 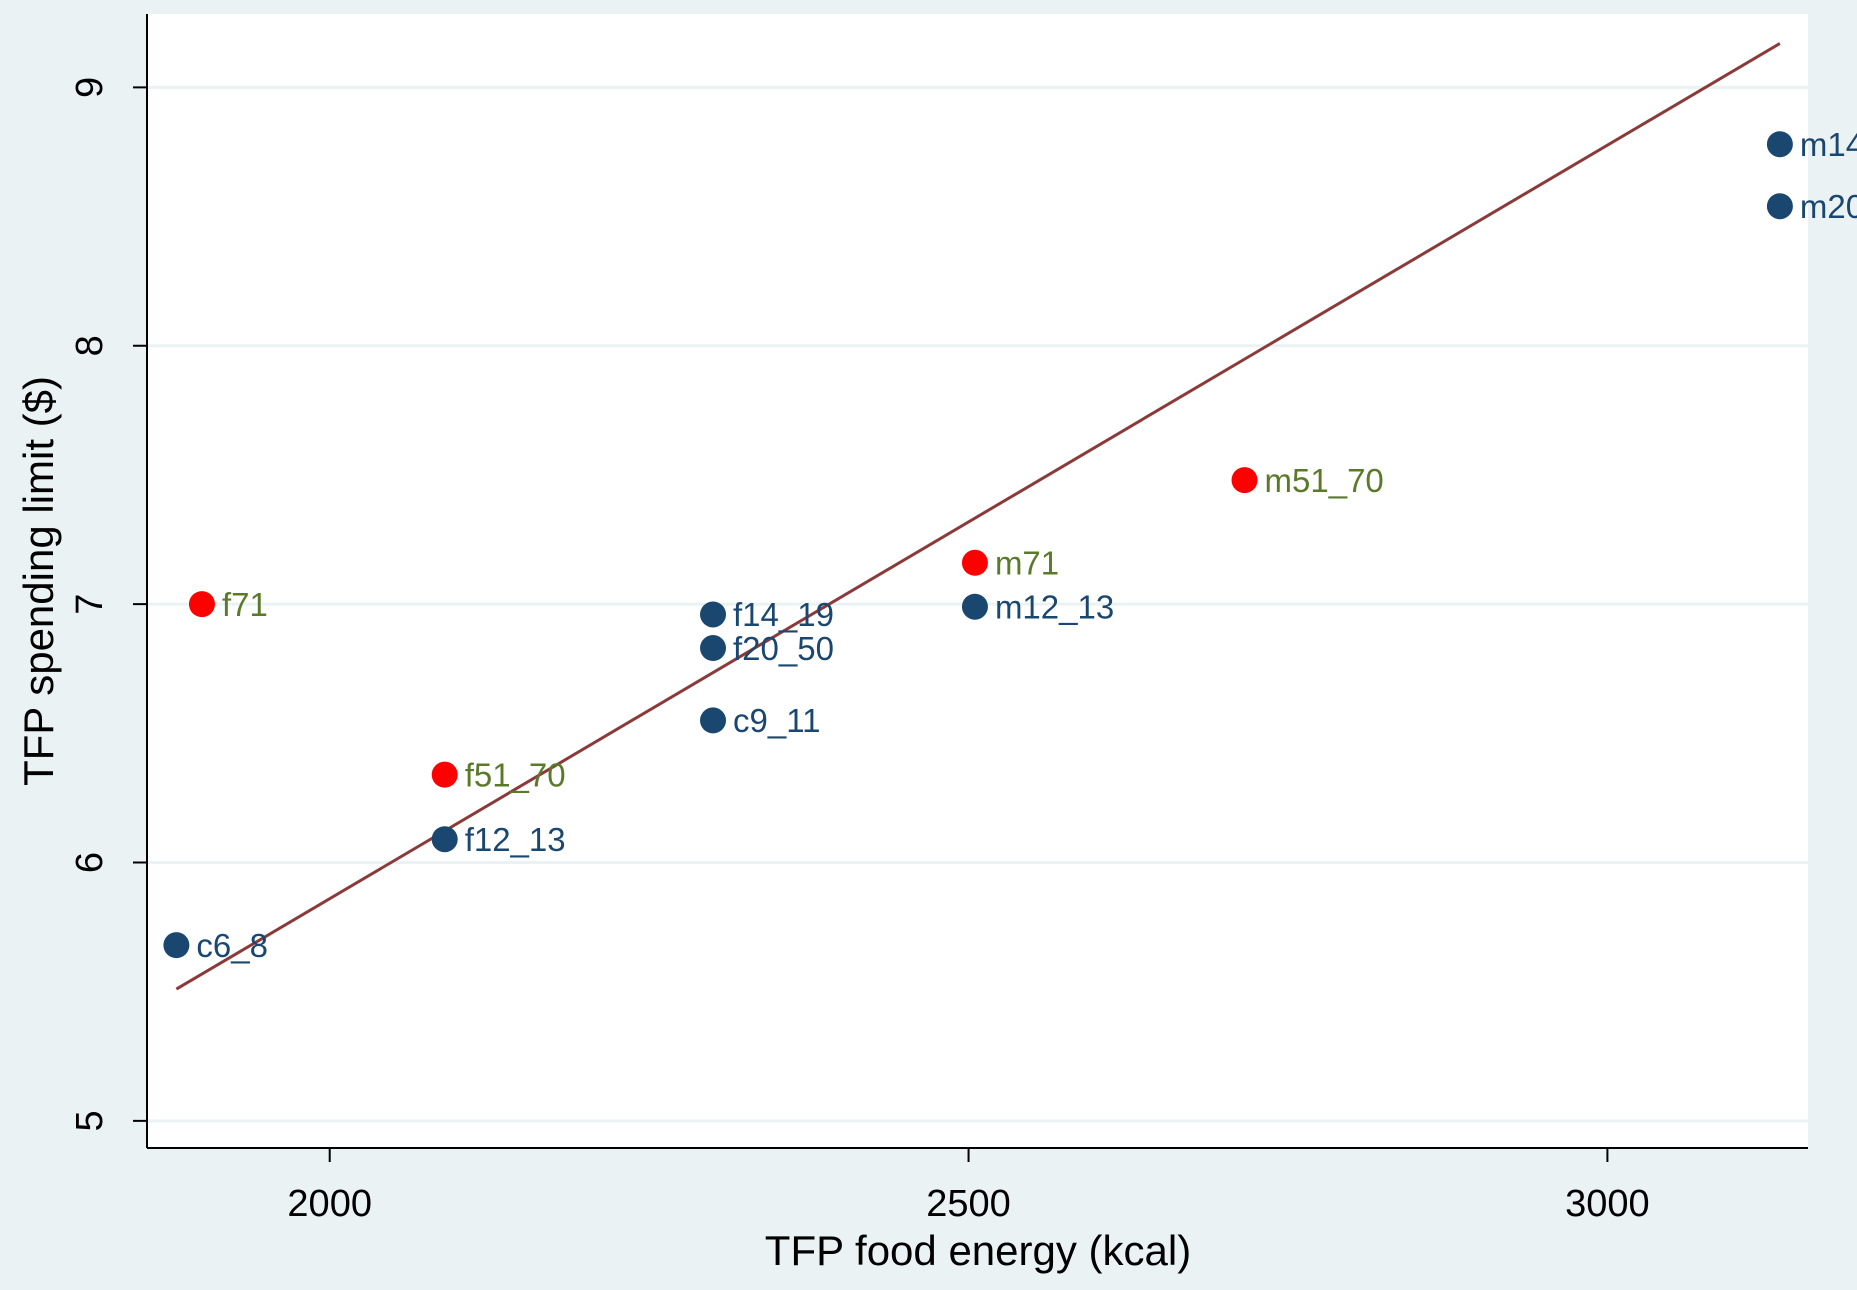 I want to click on y-tick-label: 7, so click(x=90, y=604).